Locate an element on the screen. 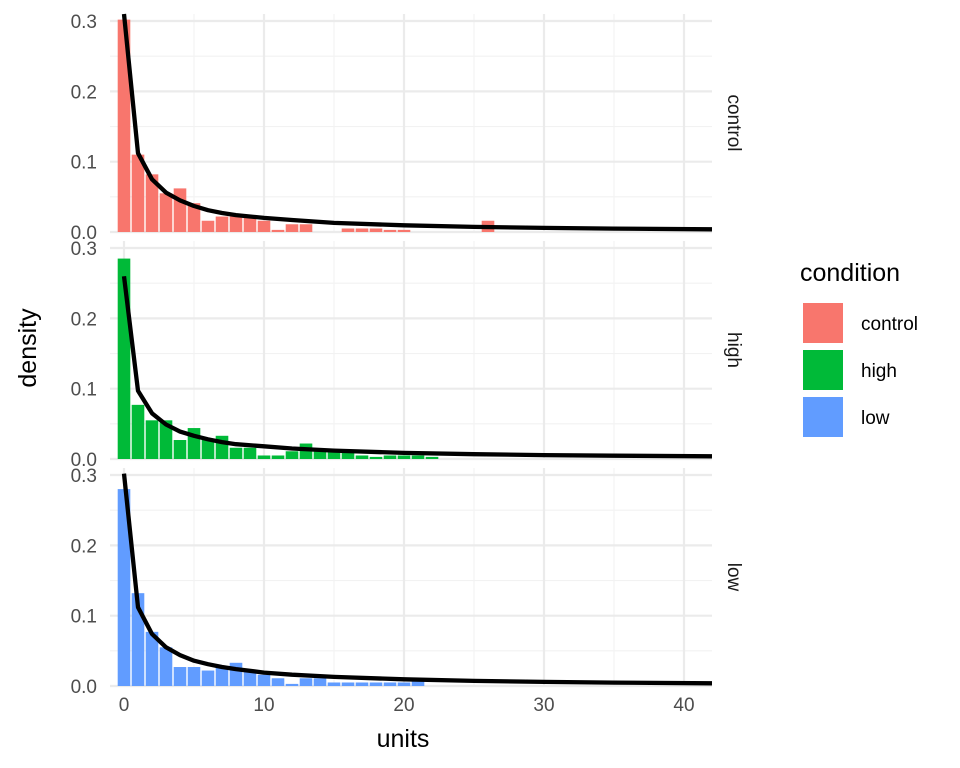 This screenshot has height=768, width=960. legend-label-control: control is located at coordinates (889, 324).